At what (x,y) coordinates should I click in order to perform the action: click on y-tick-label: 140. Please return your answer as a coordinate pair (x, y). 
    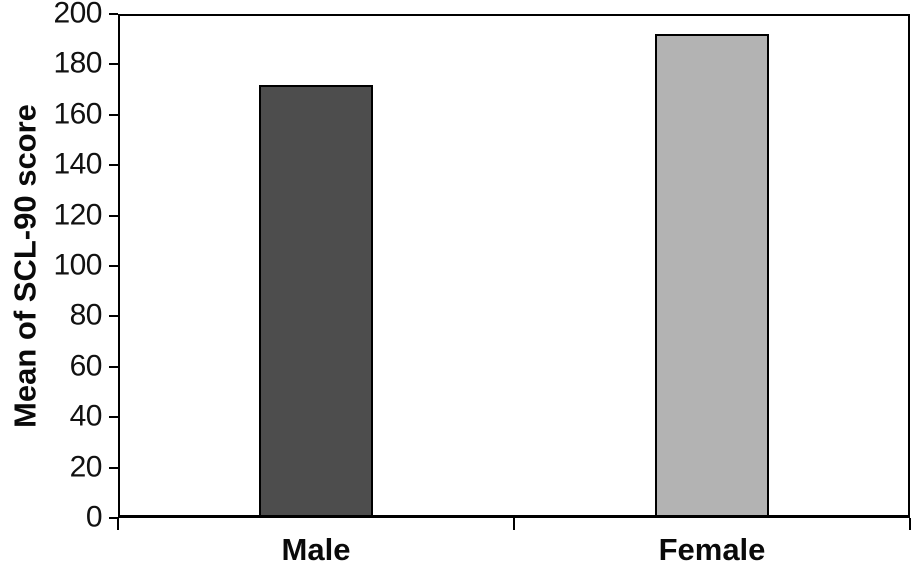
    Looking at the image, I should click on (77, 164).